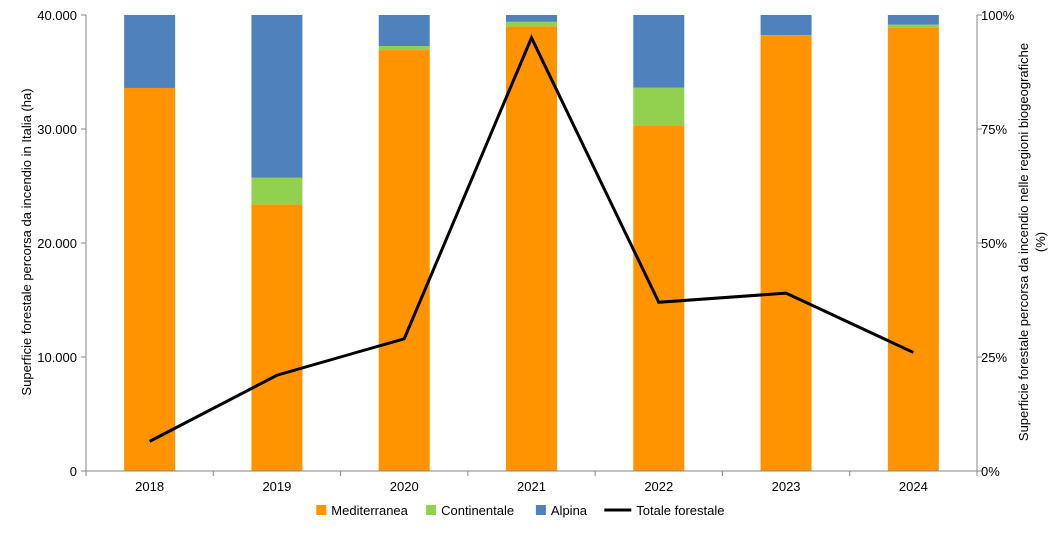  What do you see at coordinates (913, 249) in the screenshot?
I see `bar-mediterranea-2024` at bounding box center [913, 249].